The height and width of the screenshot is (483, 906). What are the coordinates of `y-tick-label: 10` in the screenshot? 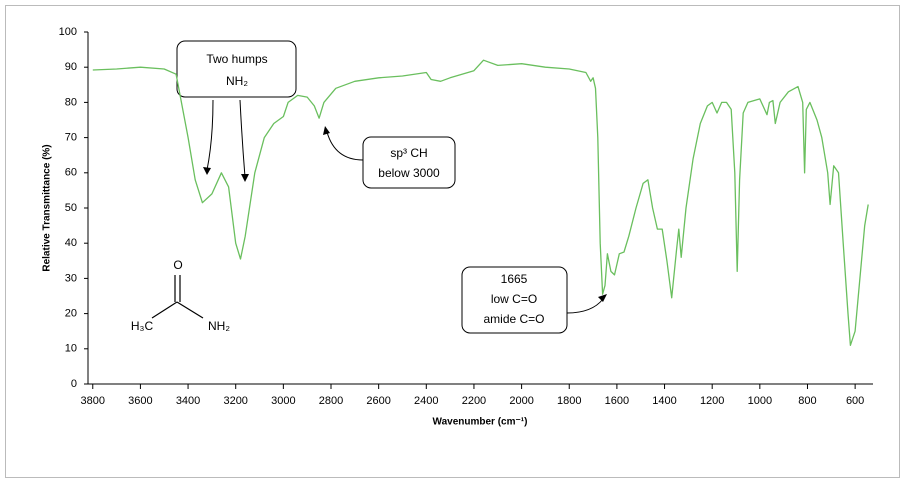 It's located at (71, 349).